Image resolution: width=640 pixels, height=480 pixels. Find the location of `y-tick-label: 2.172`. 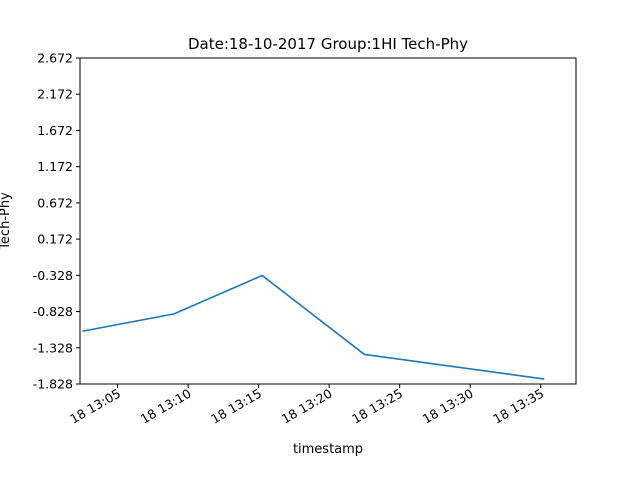

y-tick-label: 2.172 is located at coordinates (55, 94).